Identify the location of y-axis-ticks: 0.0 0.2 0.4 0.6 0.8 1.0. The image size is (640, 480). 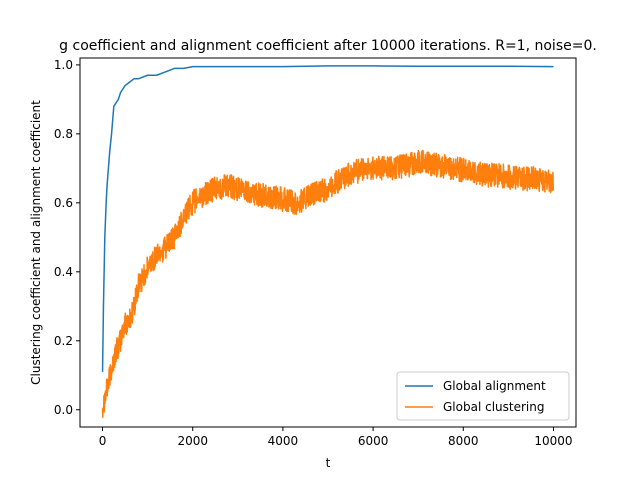
(67, 237).